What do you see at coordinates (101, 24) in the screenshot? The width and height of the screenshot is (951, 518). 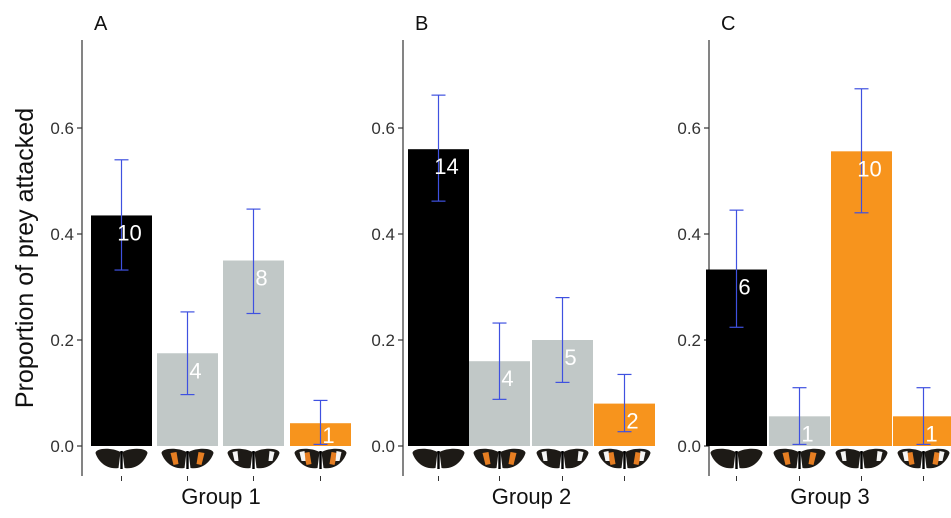 I see `panel-label: A` at bounding box center [101, 24].